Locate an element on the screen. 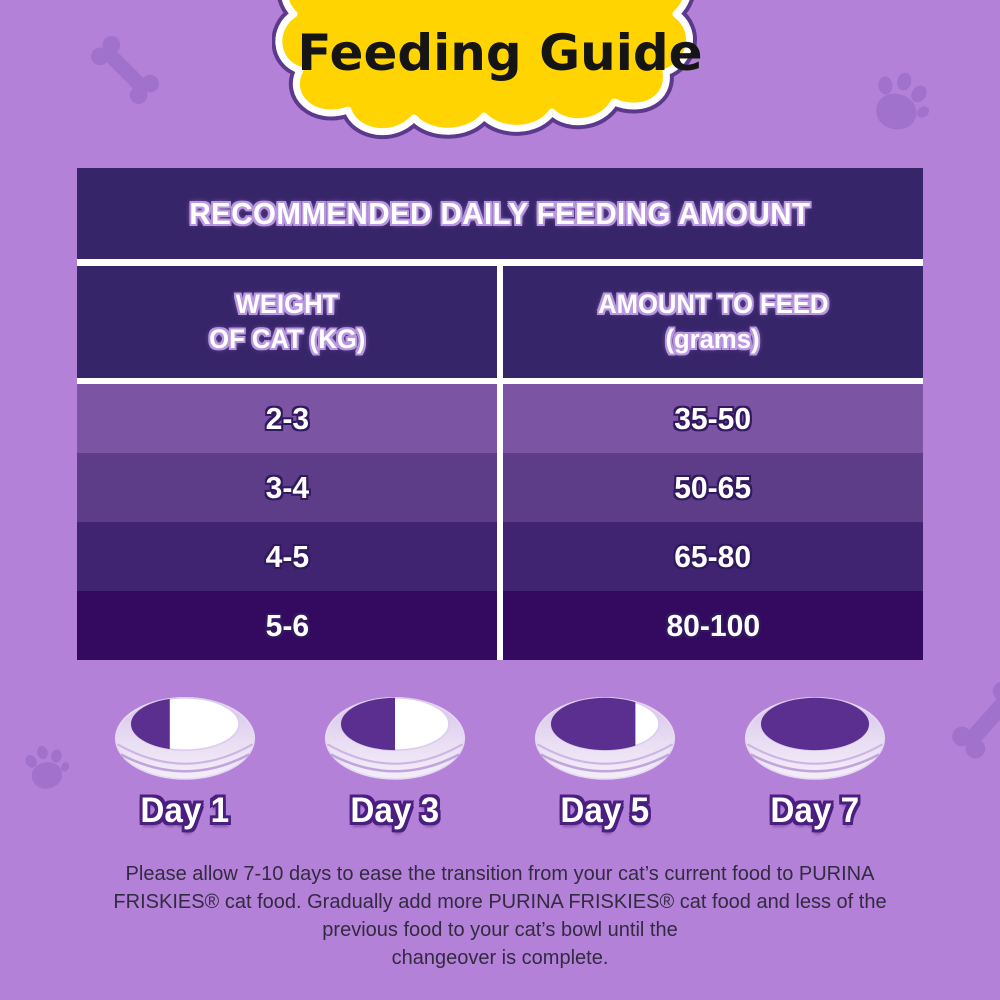 The image size is (1000, 1000). amount-value: 50-65 is located at coordinates (713, 487).